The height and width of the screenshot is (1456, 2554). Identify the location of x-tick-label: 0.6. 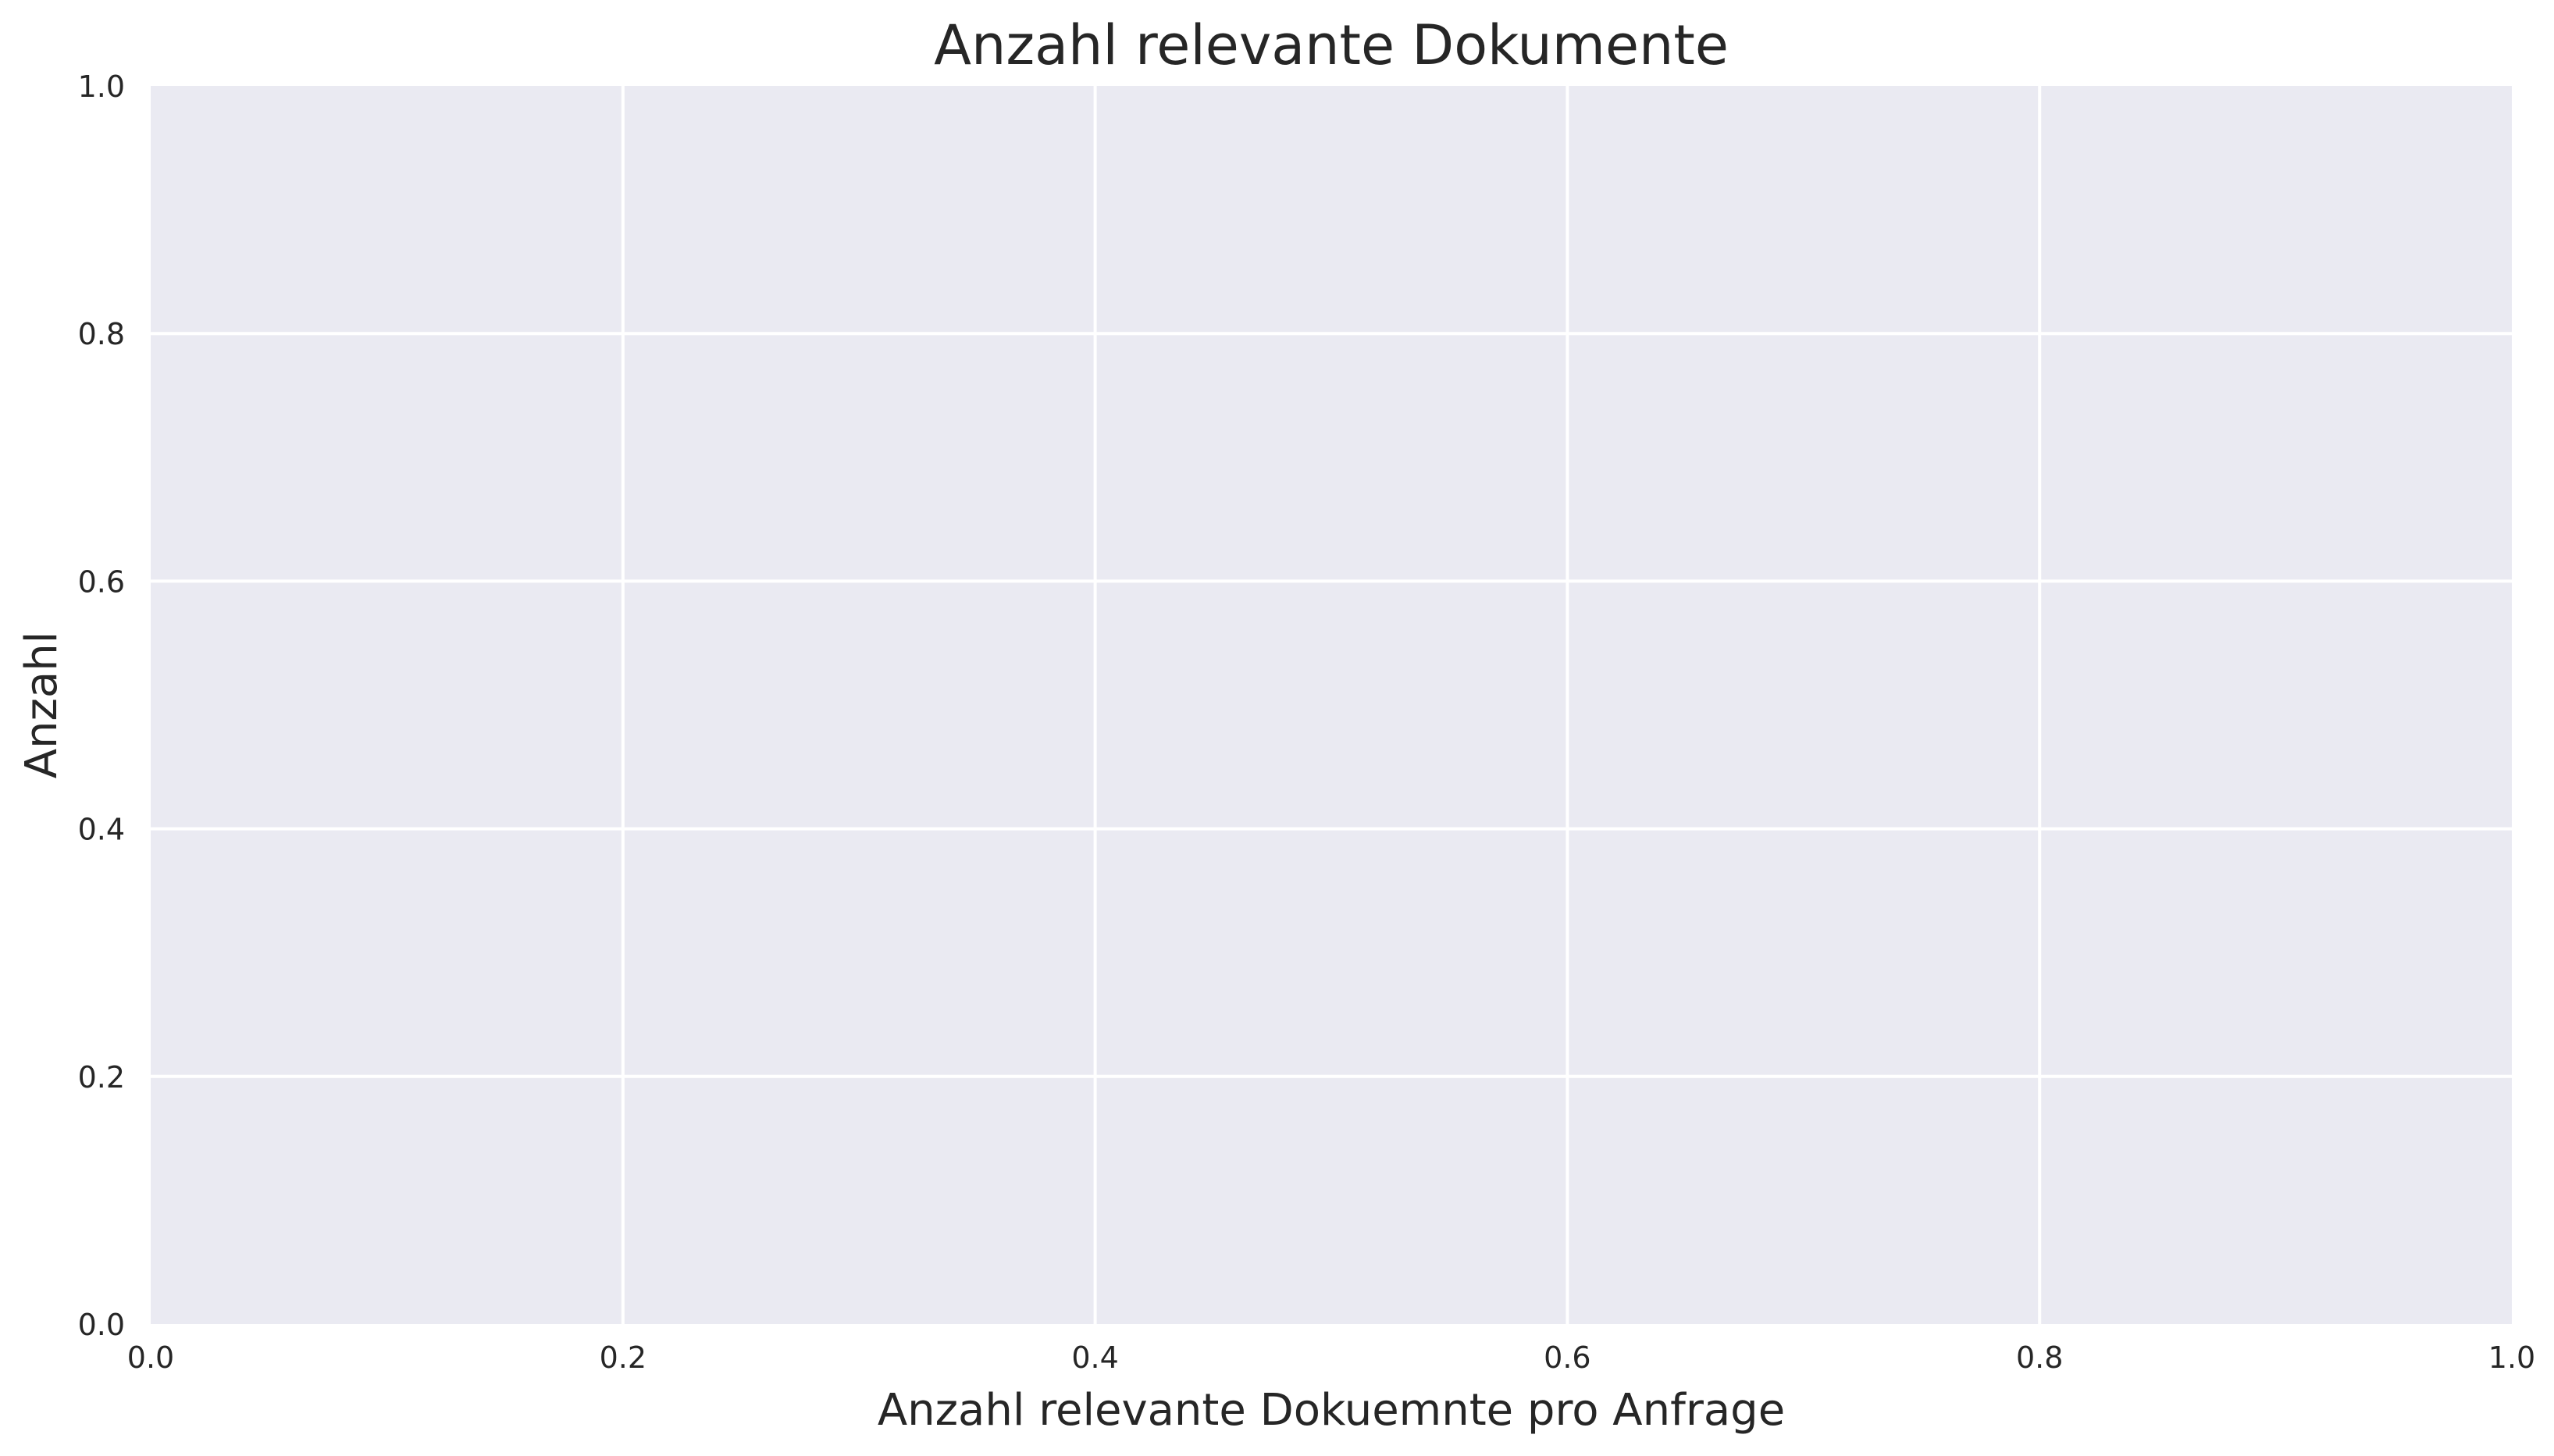
(1567, 1357).